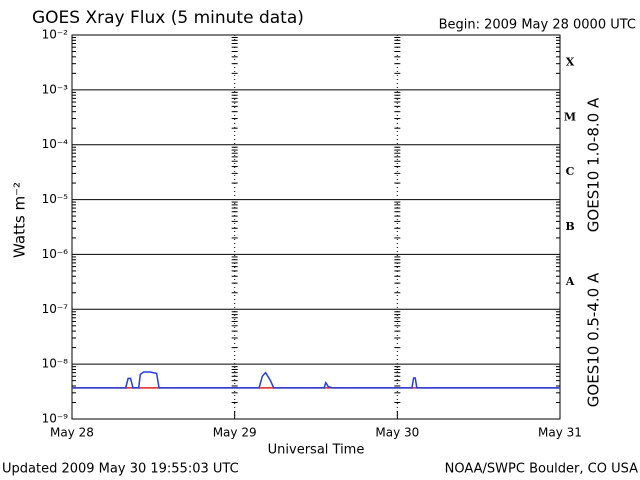  I want to click on legend-entry: GOES10 0.5-4.0 A, so click(594, 339).